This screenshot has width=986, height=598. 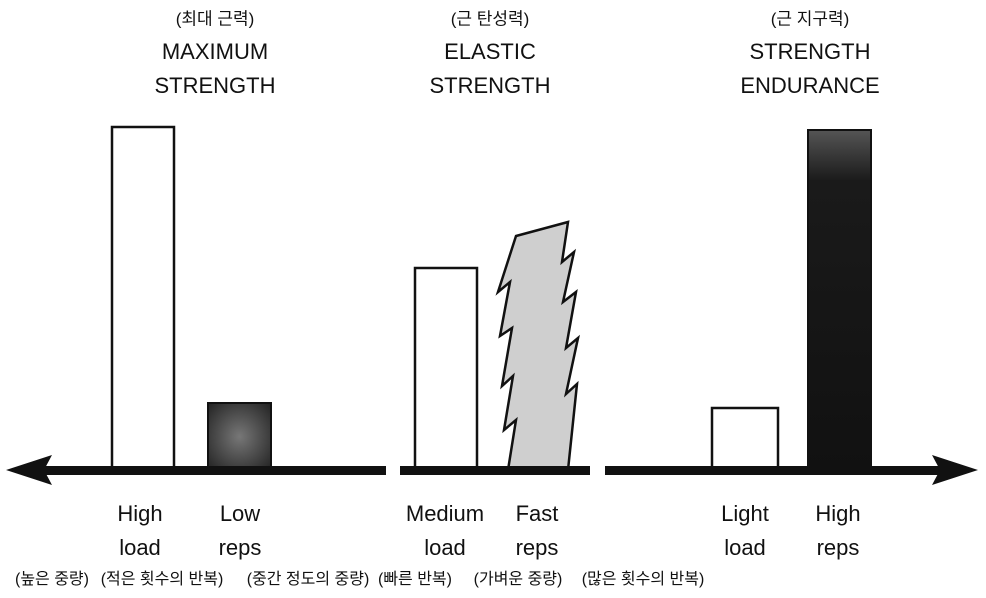 What do you see at coordinates (810, 18) in the screenshot?
I see `group-korean-title: (근 지구력)` at bounding box center [810, 18].